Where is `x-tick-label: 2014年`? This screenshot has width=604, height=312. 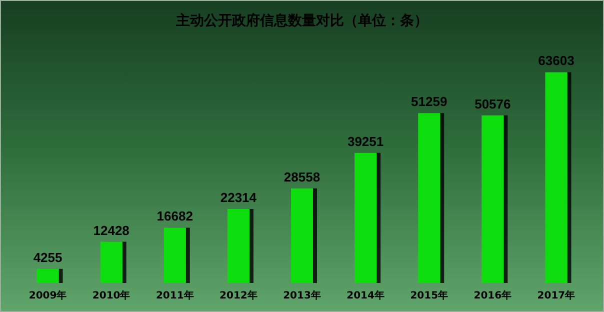 x-tick-label: 2014年 is located at coordinates (365, 296).